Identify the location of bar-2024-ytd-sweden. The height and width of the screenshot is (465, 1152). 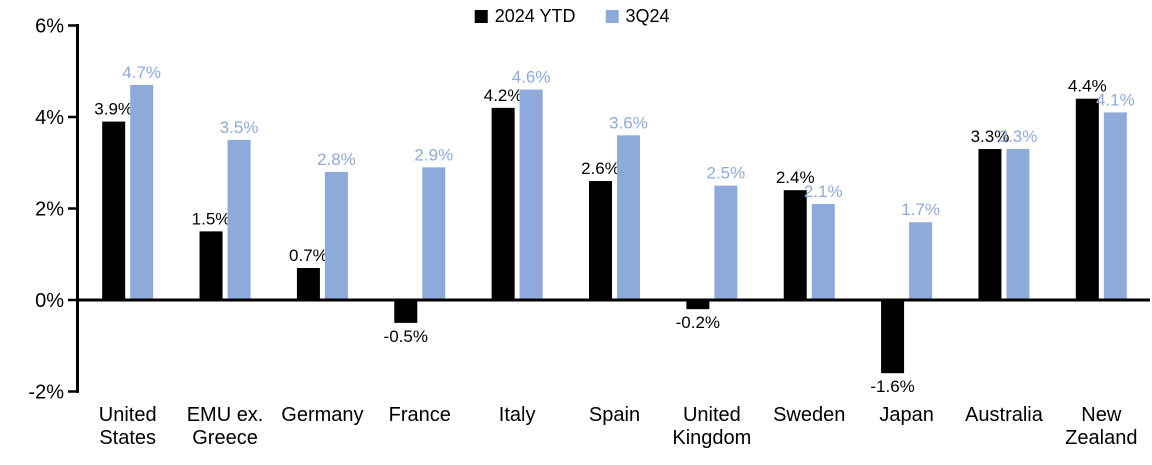
(795, 245).